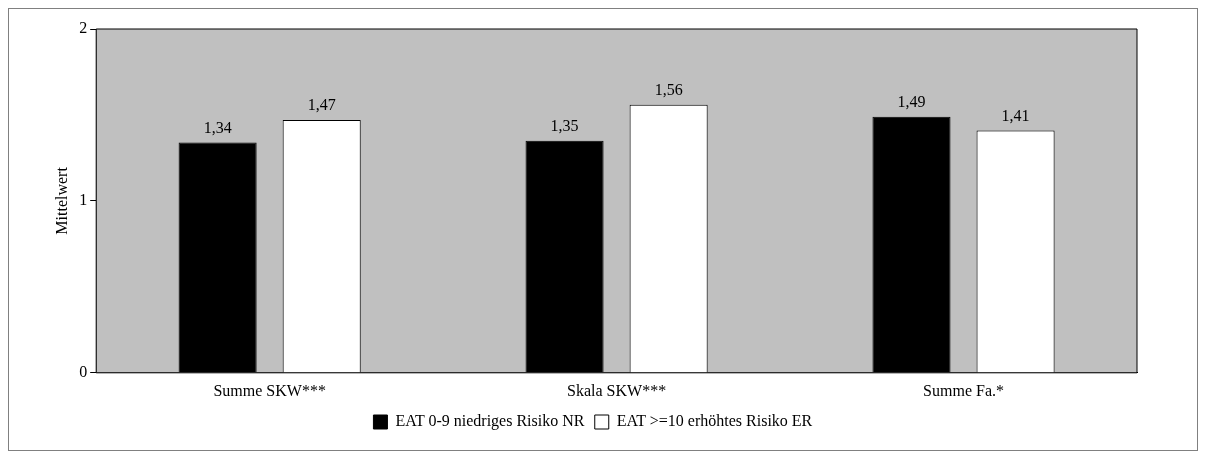  What do you see at coordinates (714, 421) in the screenshot?
I see `legend-label: EAT >=10 erhöhtes Risiko ER` at bounding box center [714, 421].